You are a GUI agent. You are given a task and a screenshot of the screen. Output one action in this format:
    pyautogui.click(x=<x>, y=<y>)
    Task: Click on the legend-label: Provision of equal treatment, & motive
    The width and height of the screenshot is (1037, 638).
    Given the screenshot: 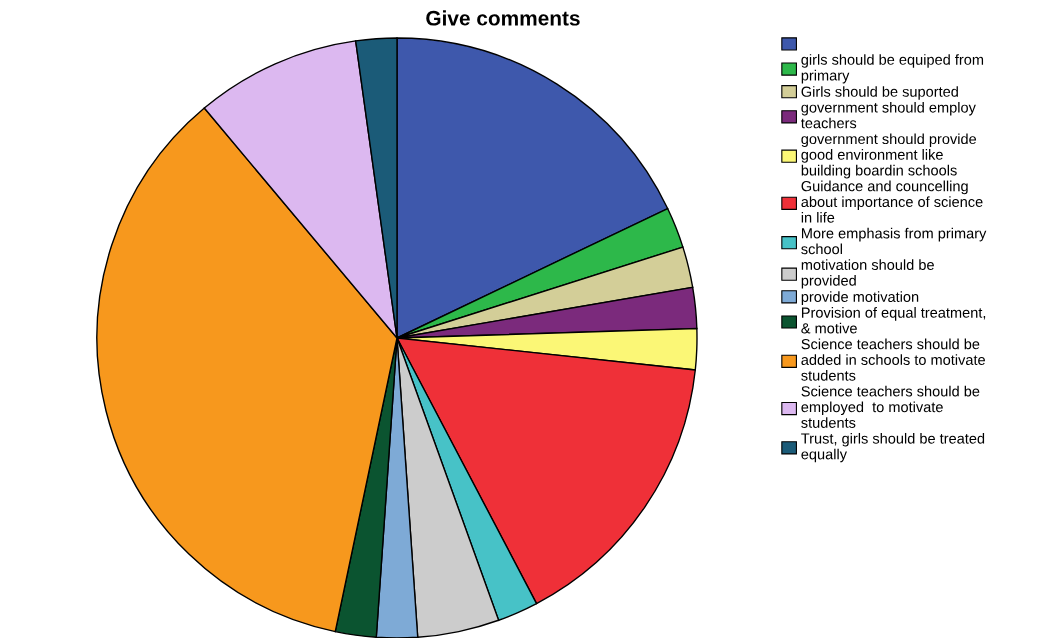 What is the action you would take?
    pyautogui.click(x=893, y=320)
    